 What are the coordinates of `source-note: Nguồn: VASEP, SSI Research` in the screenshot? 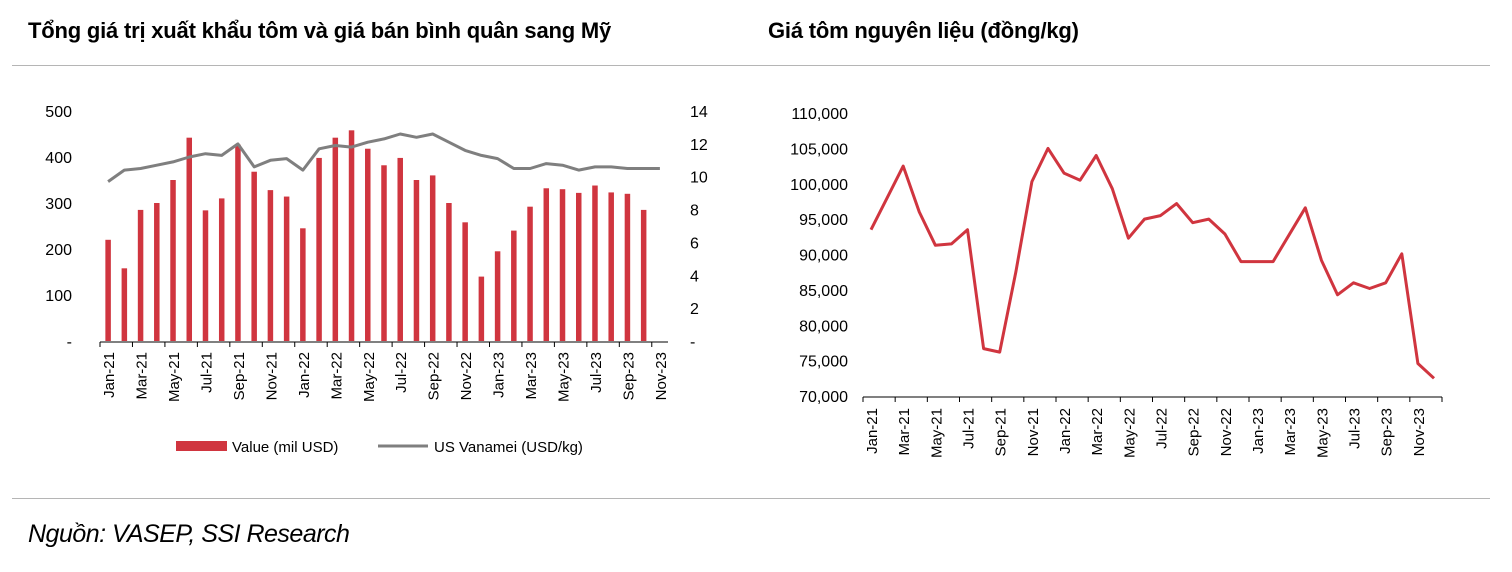 It's located at (189, 534).